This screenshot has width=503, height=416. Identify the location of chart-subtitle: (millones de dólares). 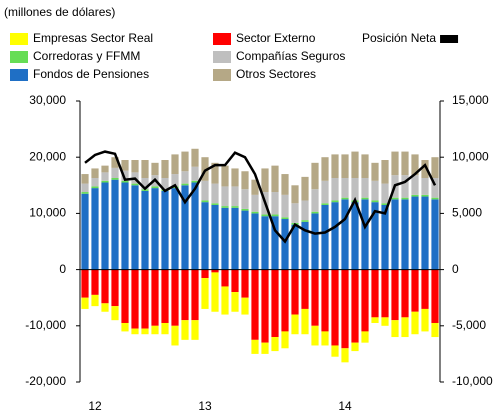
(59, 12).